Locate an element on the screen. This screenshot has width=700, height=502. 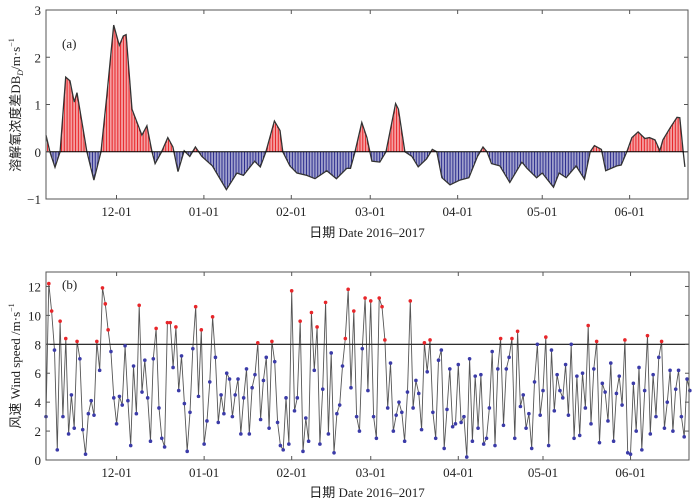
x-tick-label: 12-01 is located at coordinates (116, 211).